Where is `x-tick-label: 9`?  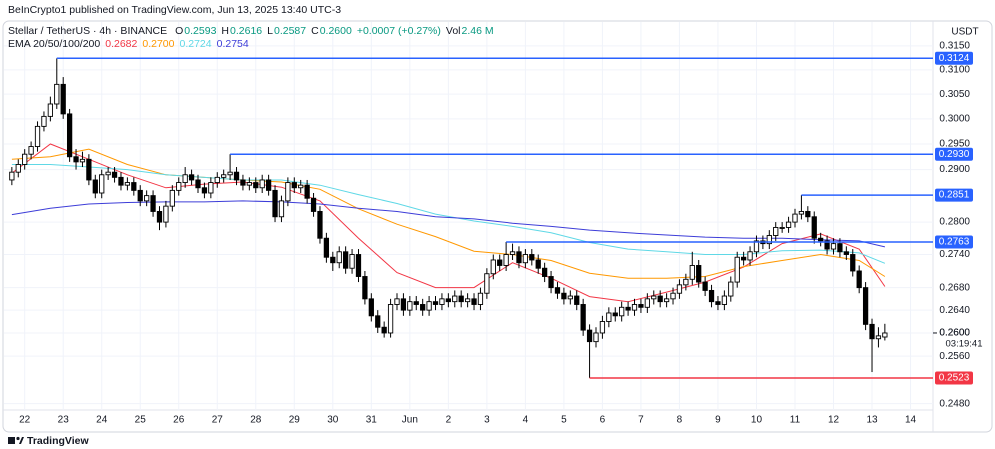
x-tick-label: 9 is located at coordinates (718, 420).